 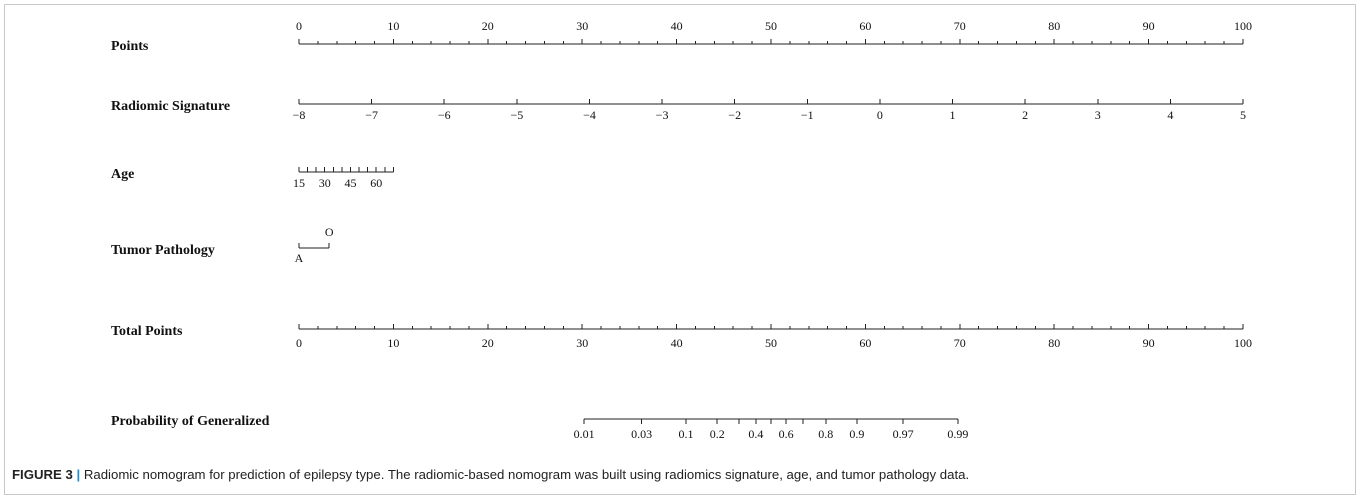 I want to click on points-tick-label: 0, so click(x=299, y=26).